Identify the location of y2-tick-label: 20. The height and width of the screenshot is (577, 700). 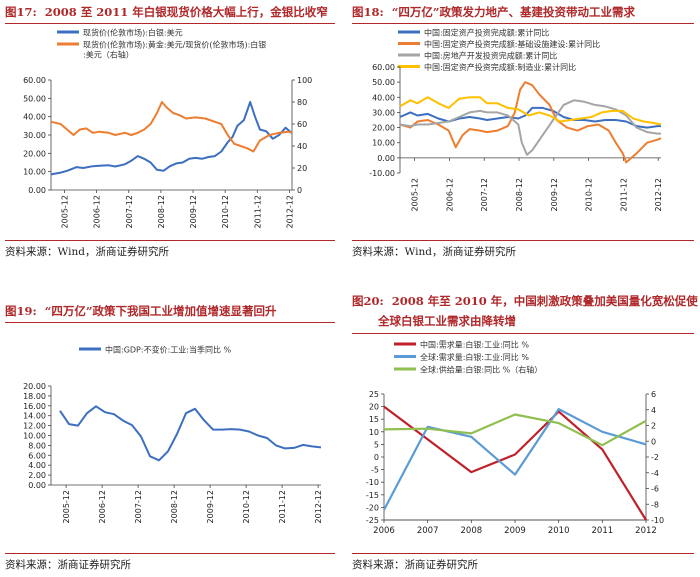
(302, 168).